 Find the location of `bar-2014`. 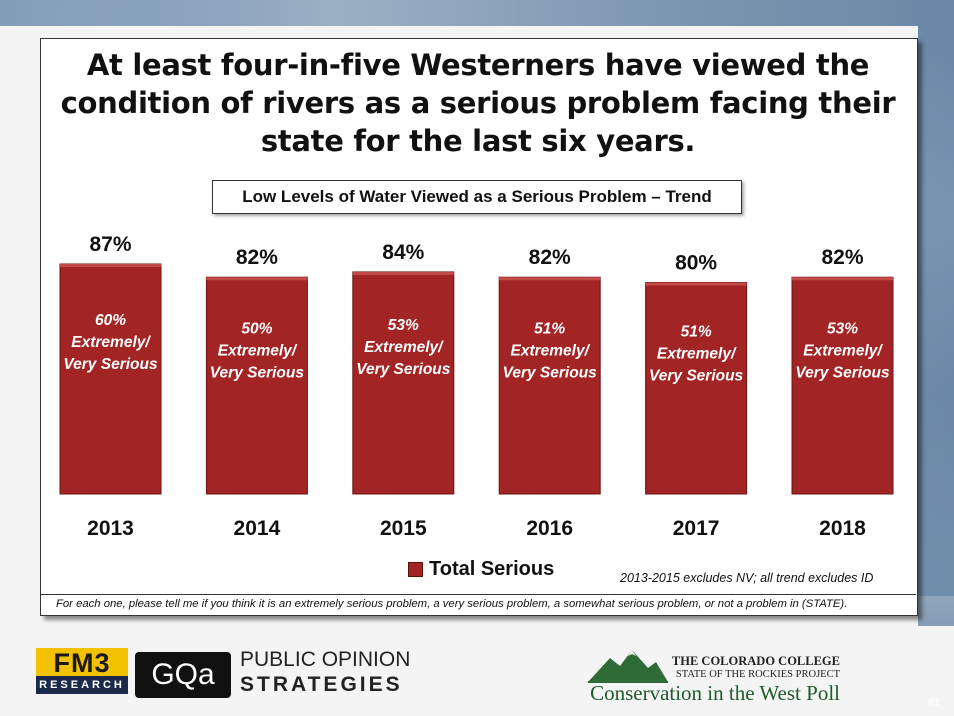

bar-2014 is located at coordinates (256, 385).